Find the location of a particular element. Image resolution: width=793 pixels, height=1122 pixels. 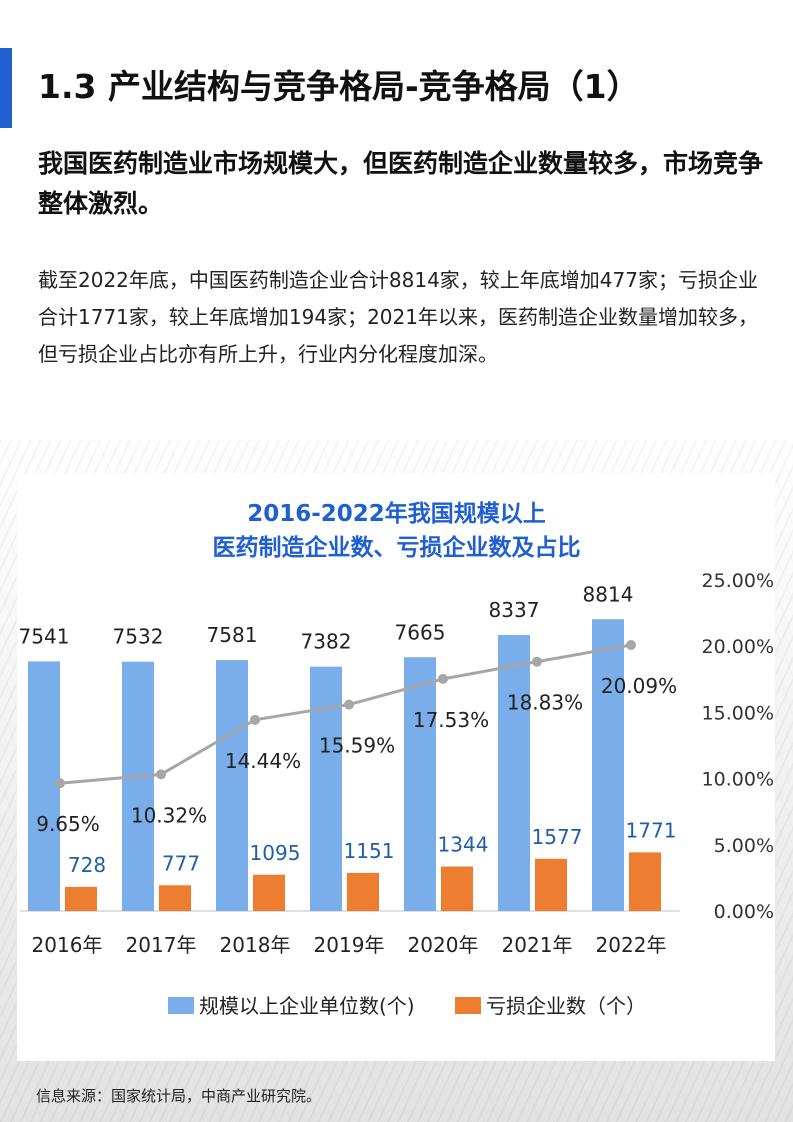

y-right-tick-label: 10.00% is located at coordinates (738, 780).